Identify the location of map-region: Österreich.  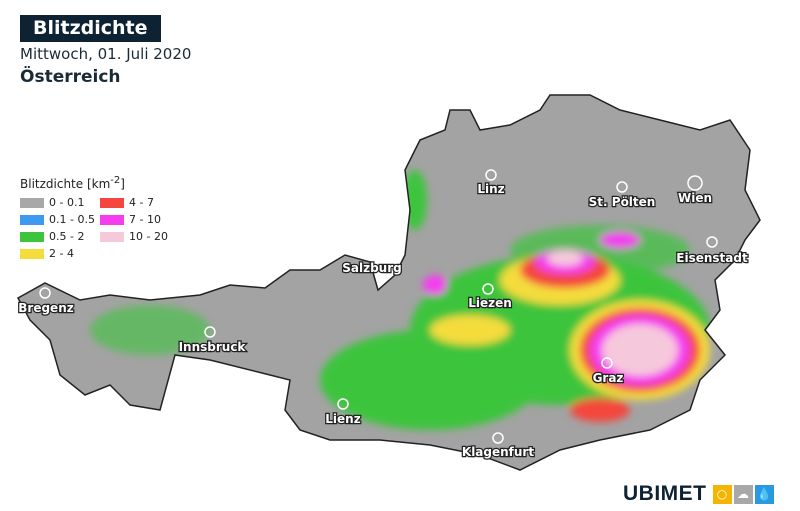
(70, 77).